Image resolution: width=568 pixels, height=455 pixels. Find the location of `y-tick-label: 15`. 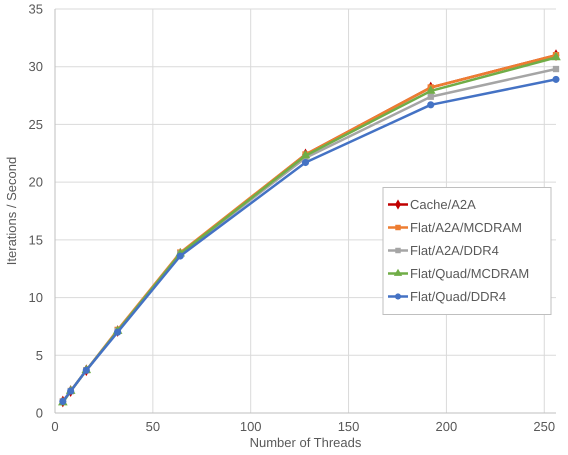

y-tick-label: 15 is located at coordinates (35, 240).